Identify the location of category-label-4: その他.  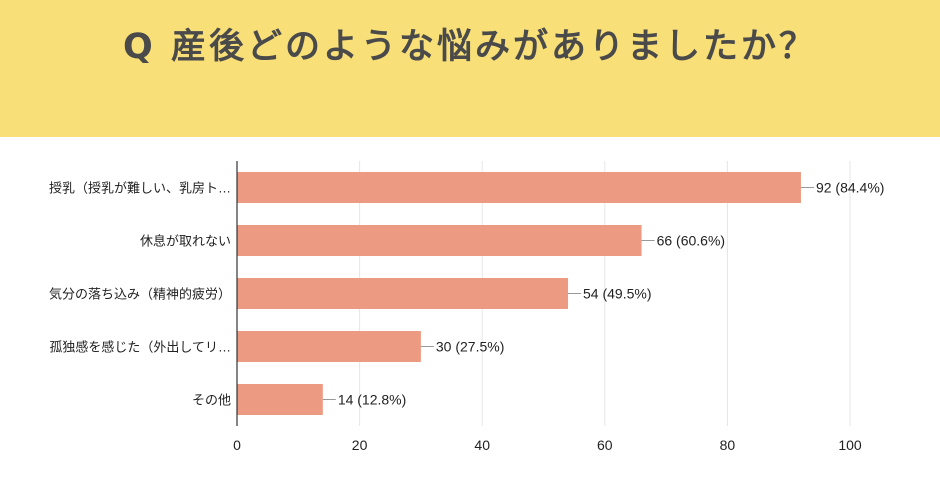
(211, 400).